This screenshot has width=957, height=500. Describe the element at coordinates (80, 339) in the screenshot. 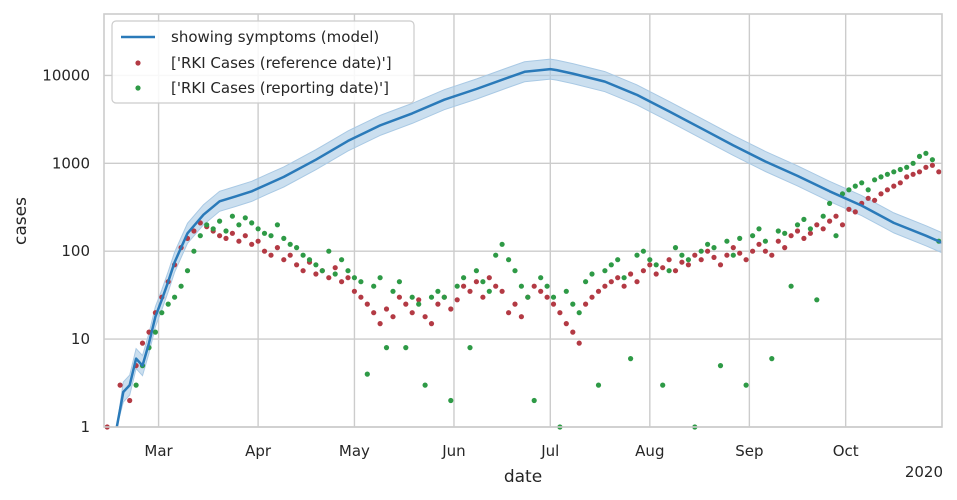

I see `y-tick-label: 10` at that location.